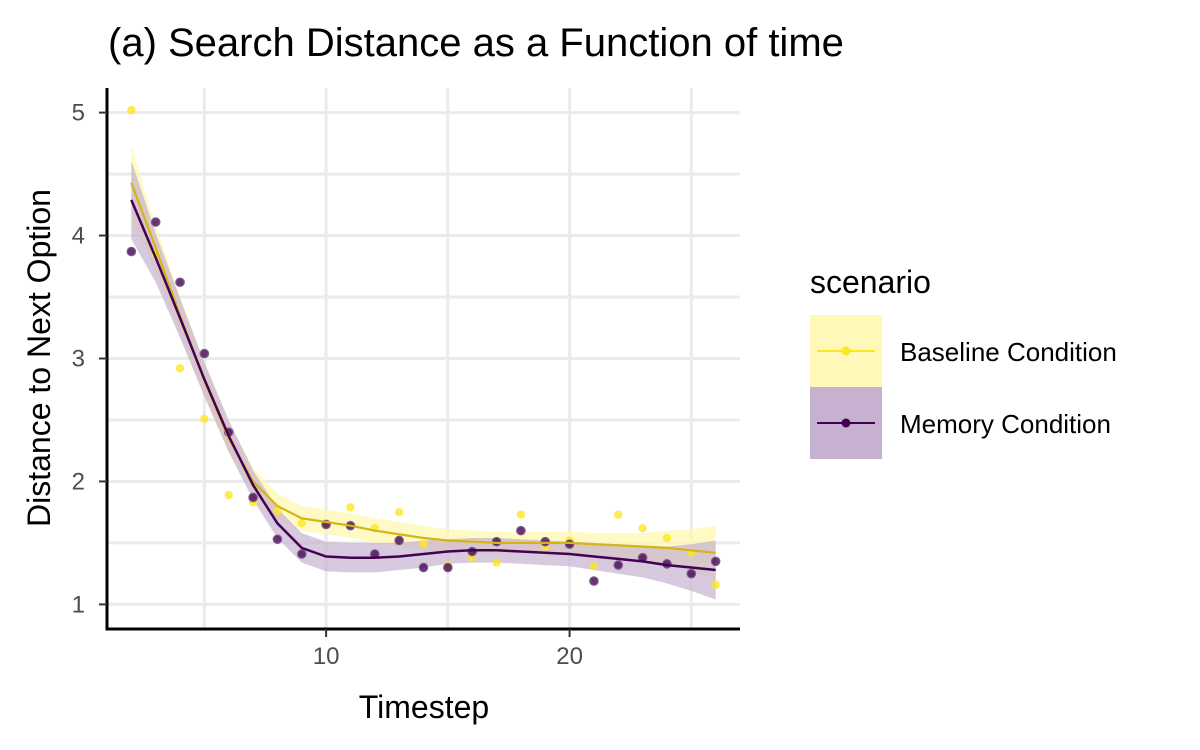 This screenshot has width=1200, height=750. I want to click on legend-label-memory: Memory Condition, so click(1005, 424).